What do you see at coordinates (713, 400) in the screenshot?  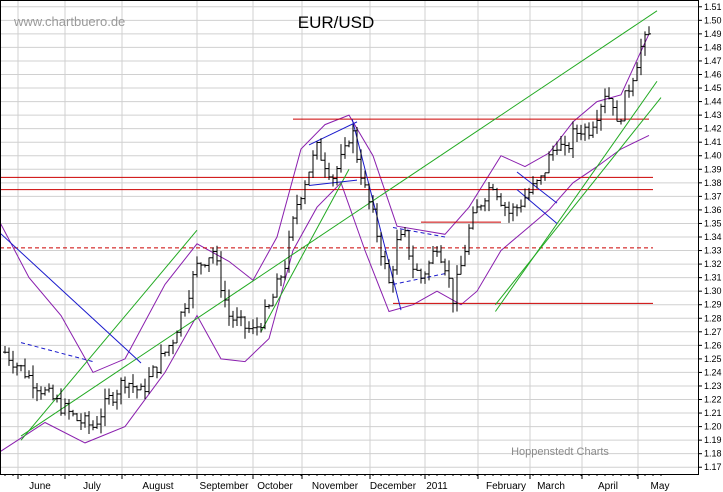 I see `y-tick-label: 1.22` at bounding box center [713, 400].